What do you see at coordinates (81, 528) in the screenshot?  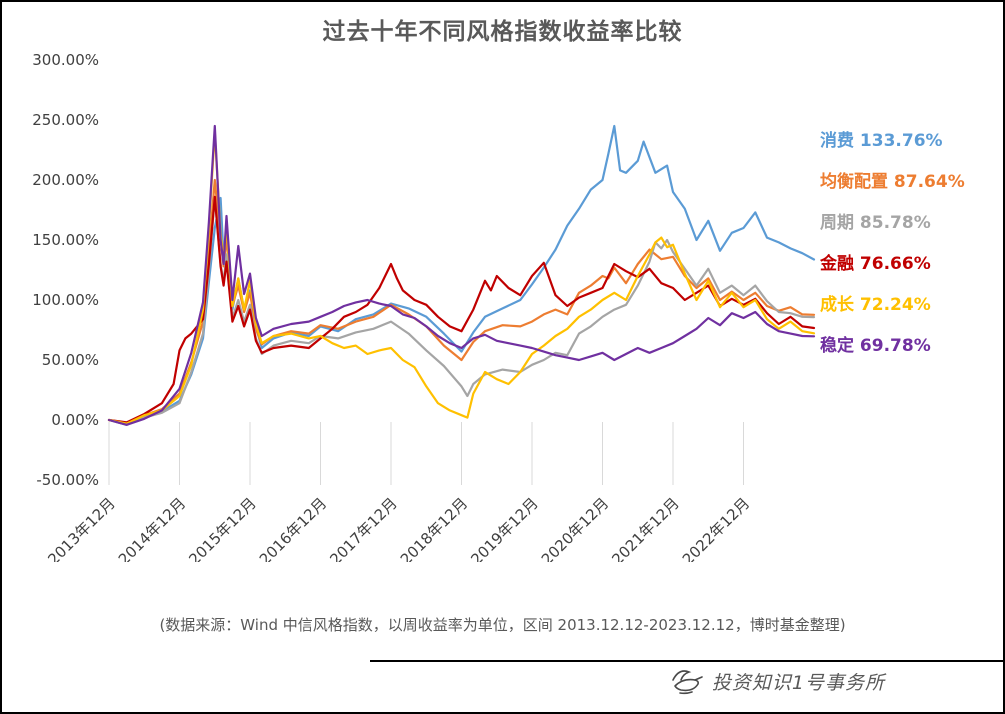 I see `x-axis-label: 2013年12月` at bounding box center [81, 528].